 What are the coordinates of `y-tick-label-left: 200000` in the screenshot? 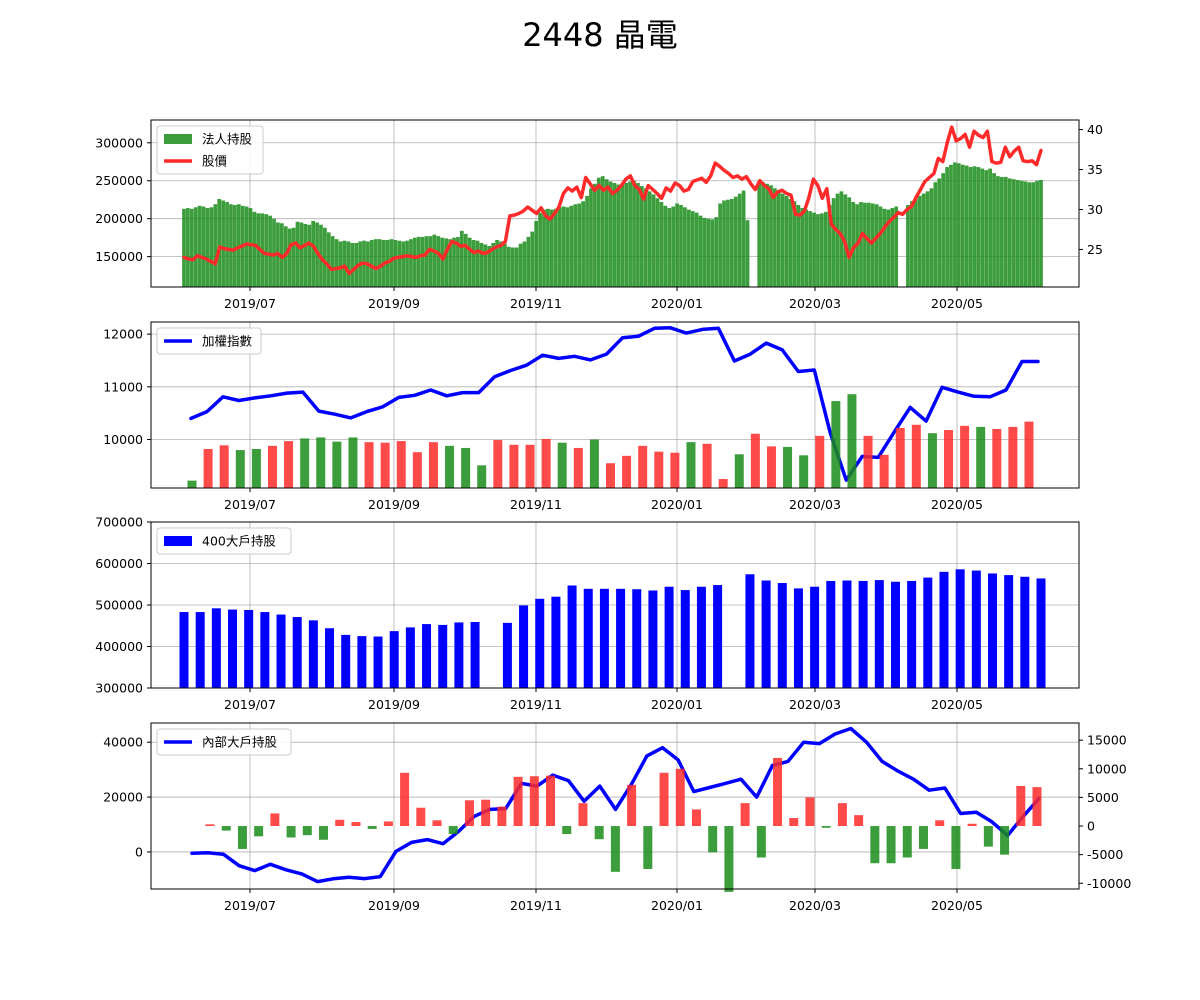 It's located at (119, 218).